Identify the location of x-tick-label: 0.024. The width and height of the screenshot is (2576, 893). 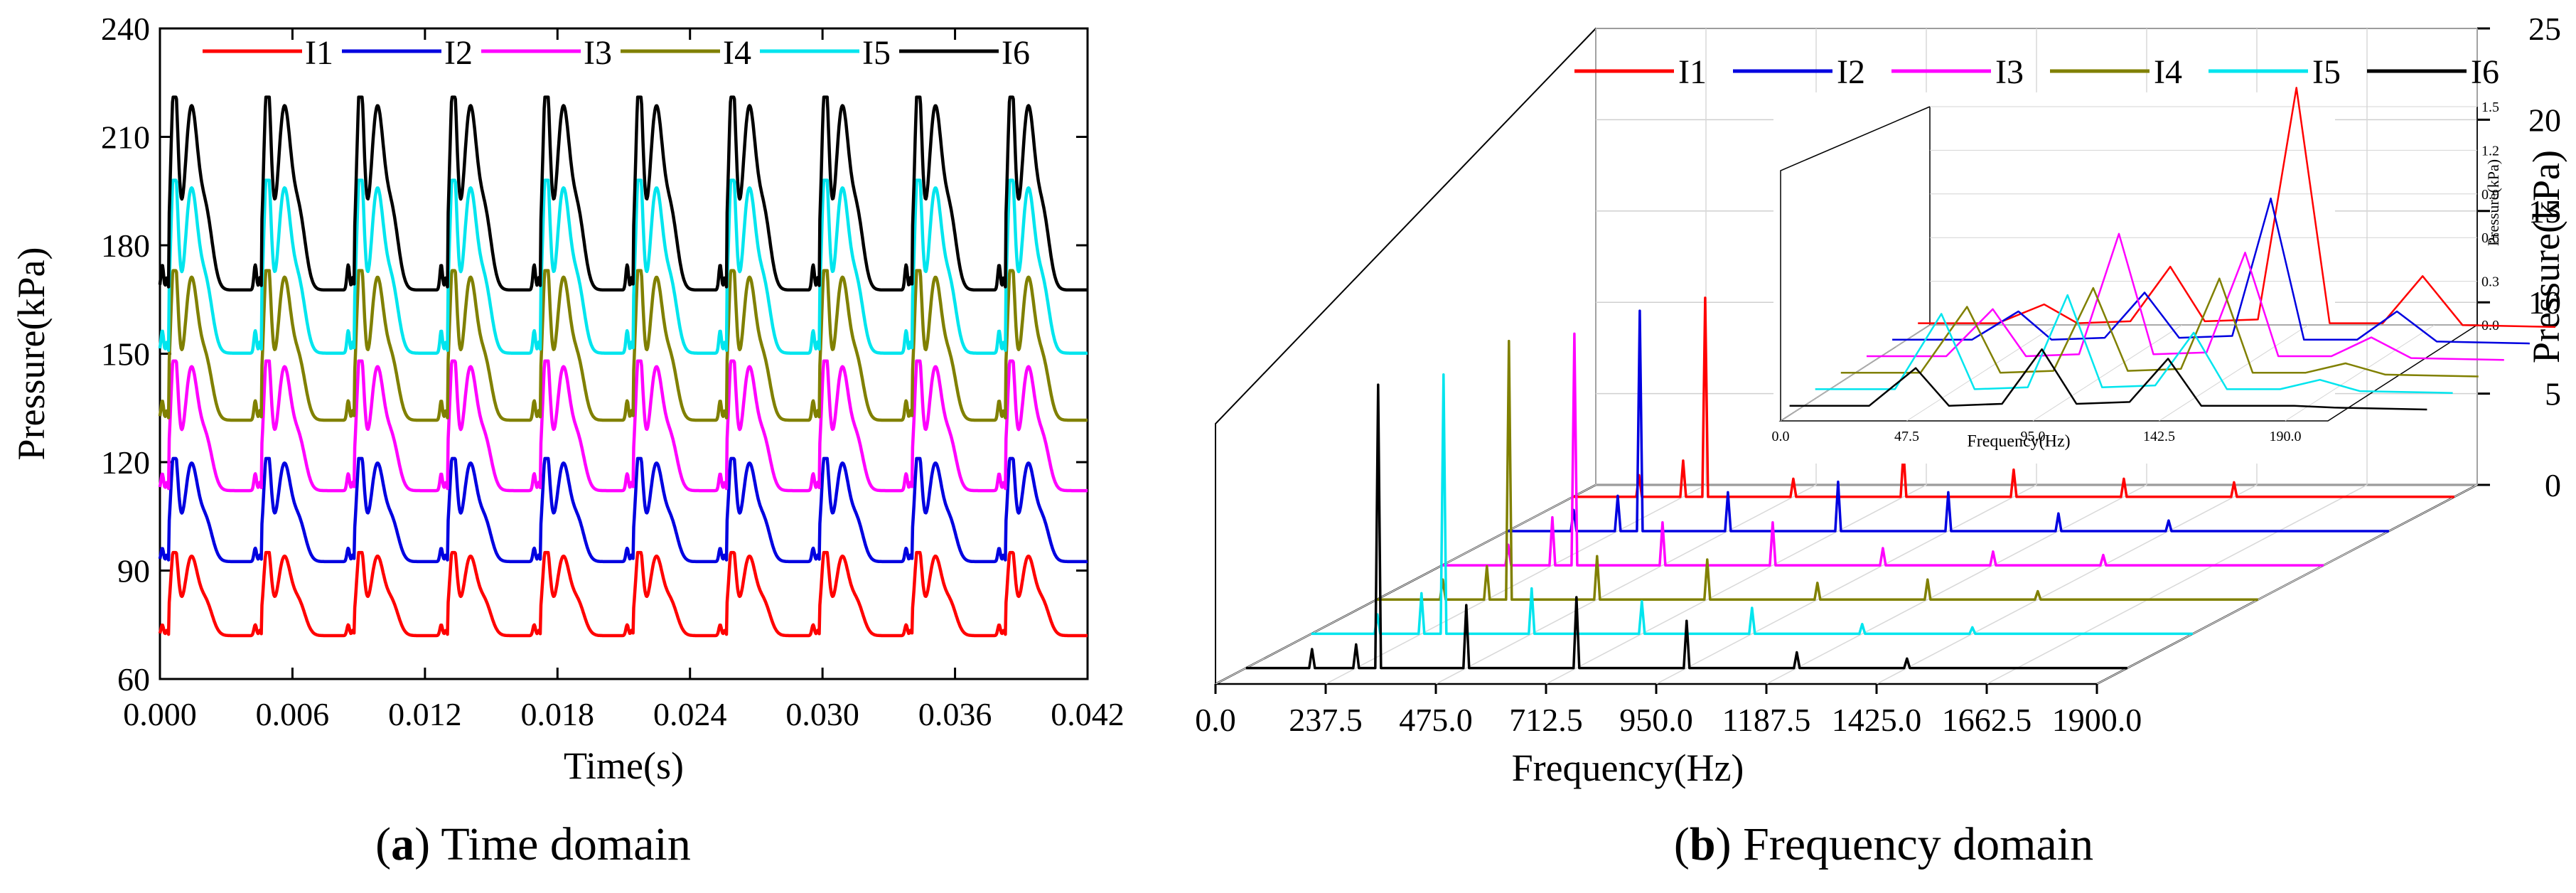
(690, 714).